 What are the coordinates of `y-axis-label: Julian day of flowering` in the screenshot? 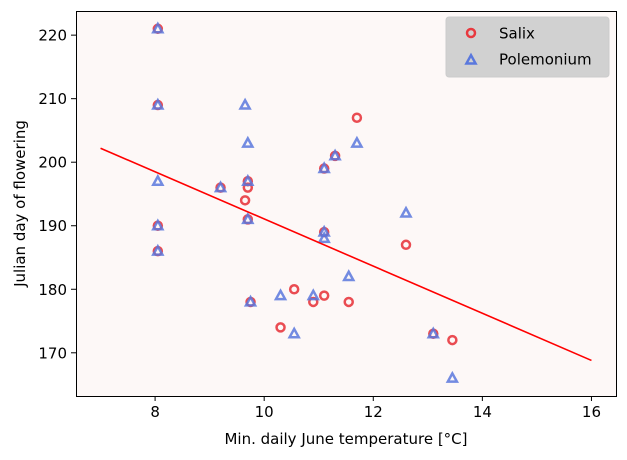 It's located at (20, 204).